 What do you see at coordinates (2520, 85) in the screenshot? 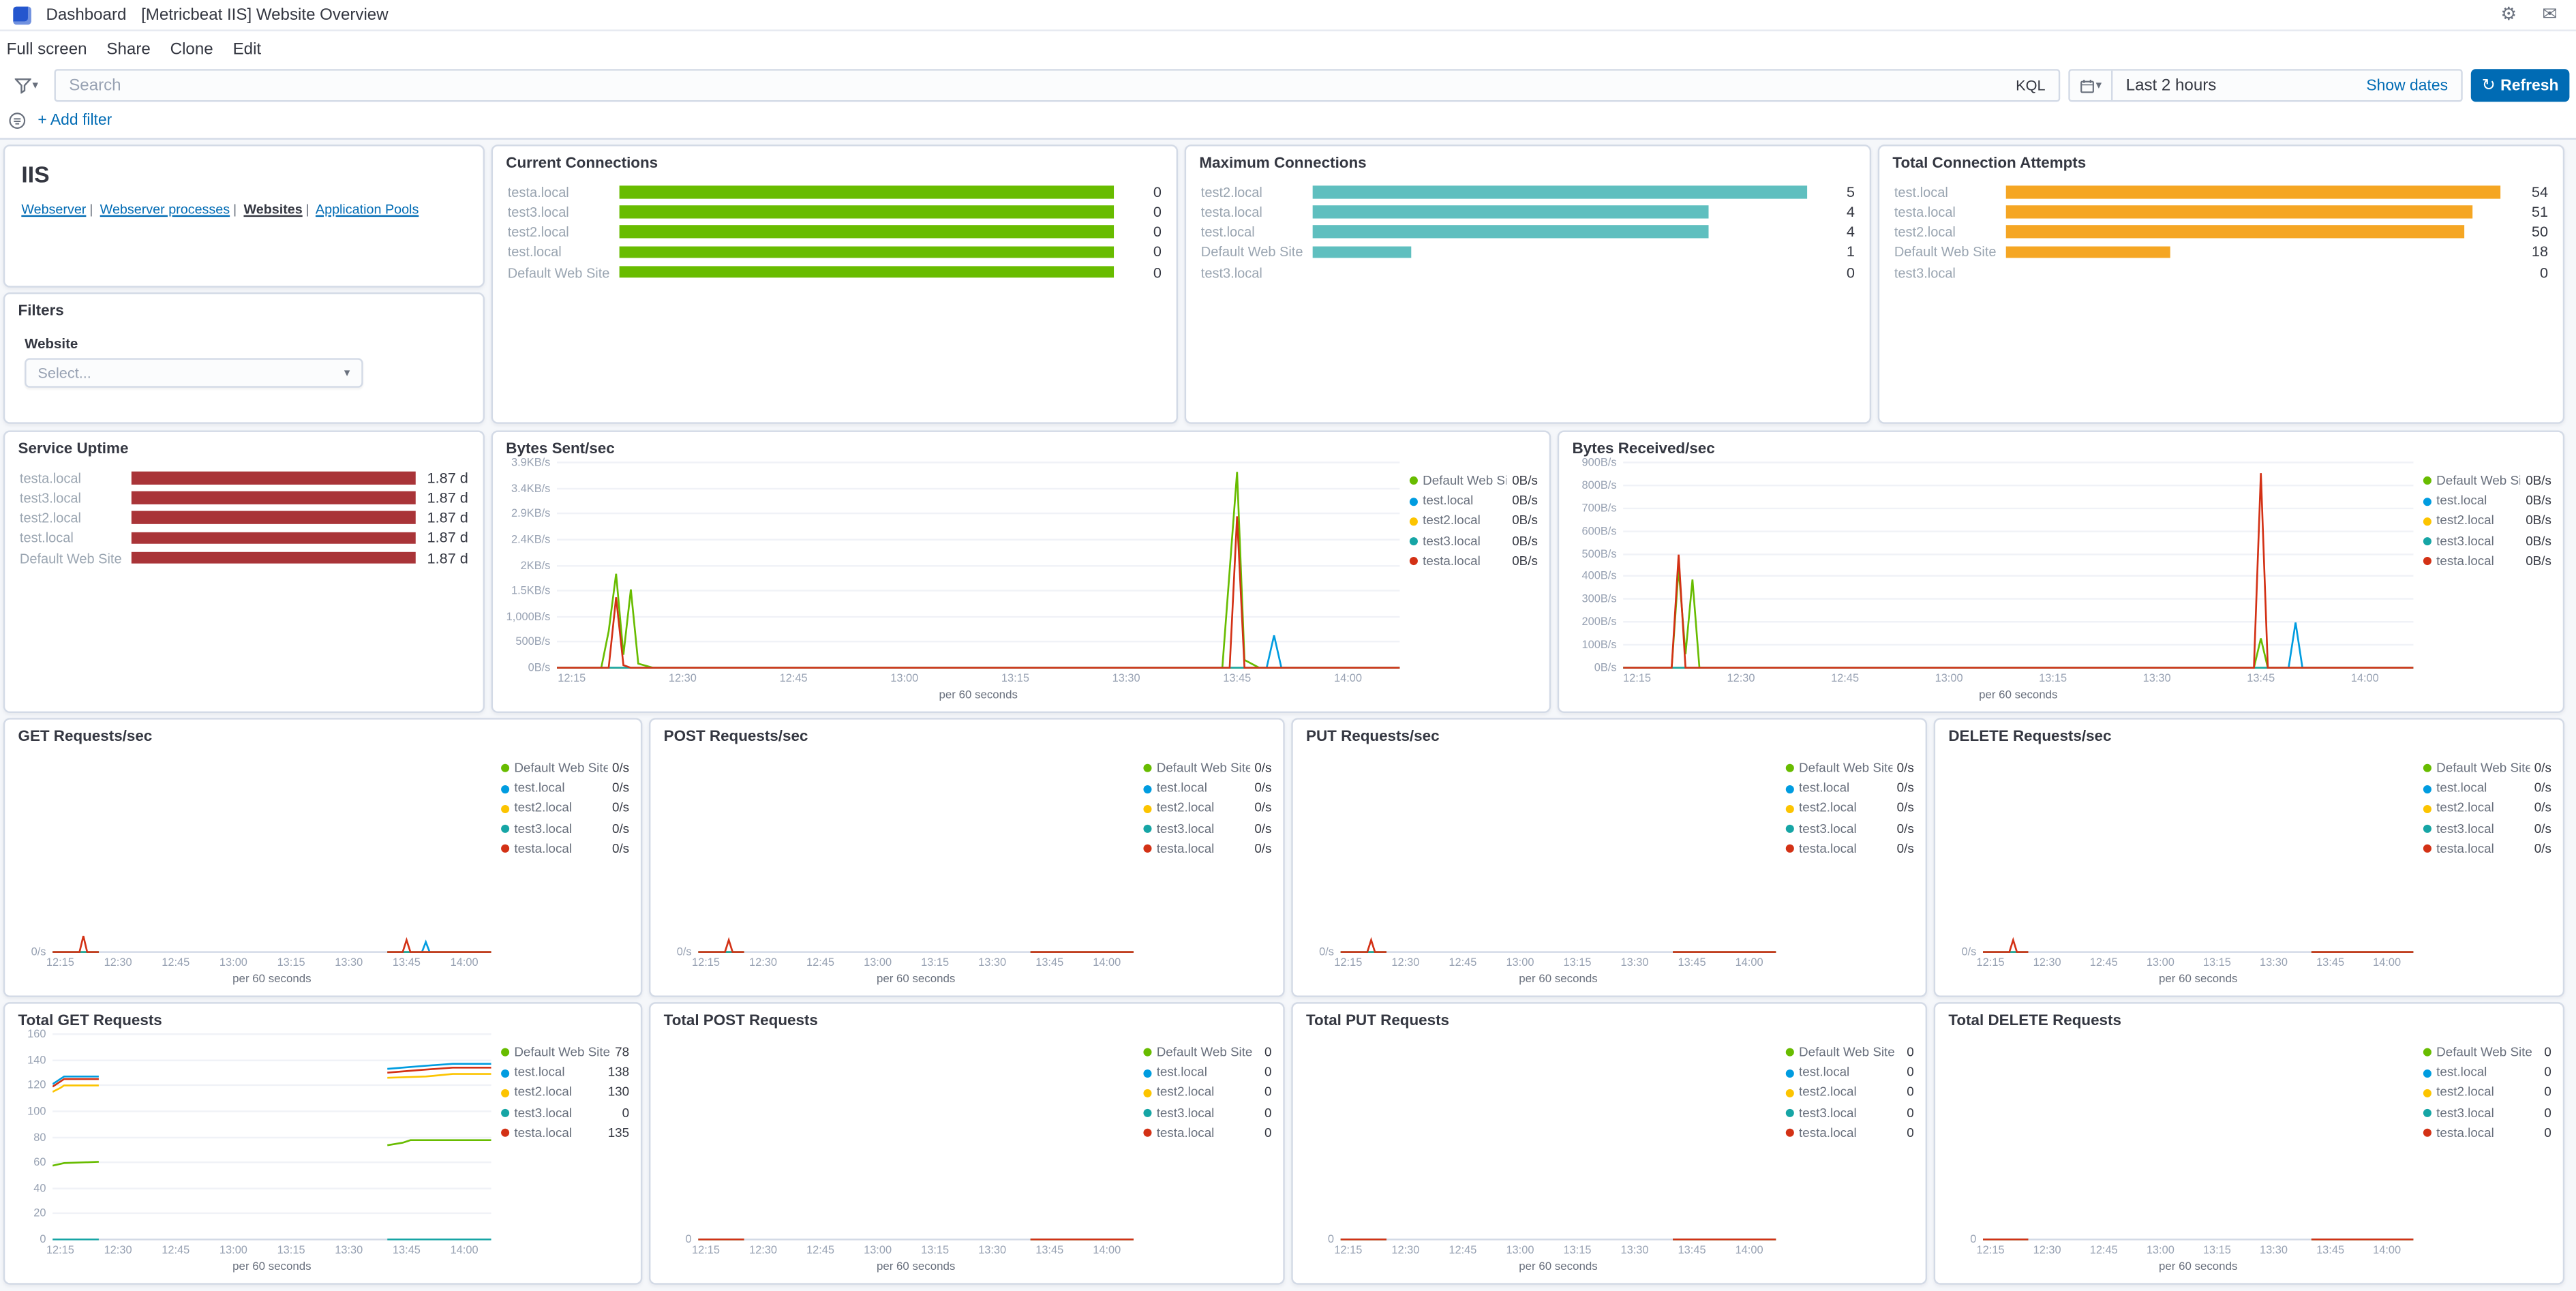
I see `refresh-button: ↻ Refresh` at bounding box center [2520, 85].